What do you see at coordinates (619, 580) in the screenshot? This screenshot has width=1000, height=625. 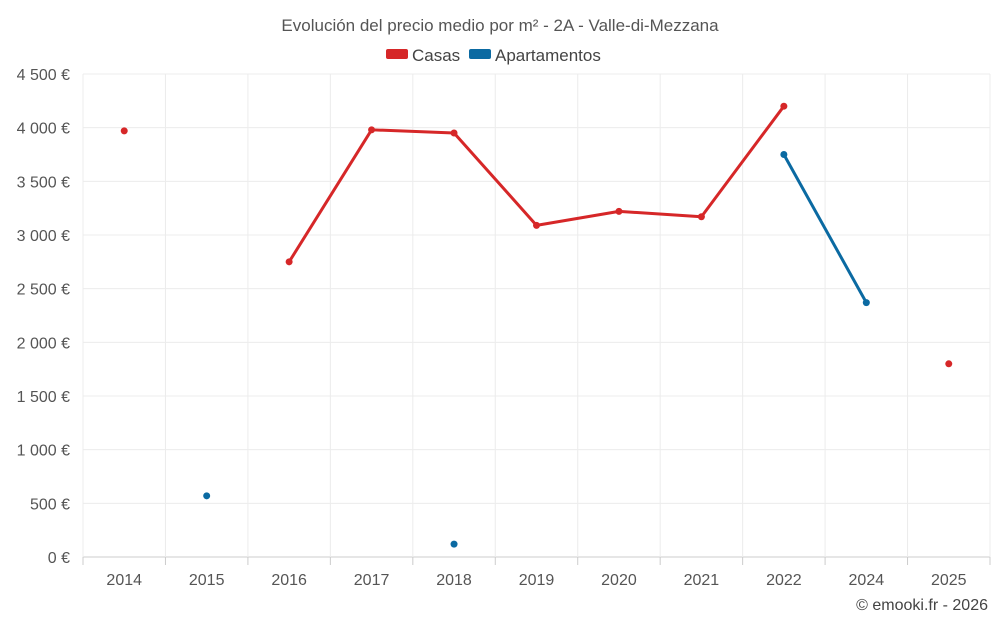 I see `x-tick-label: 2020` at bounding box center [619, 580].